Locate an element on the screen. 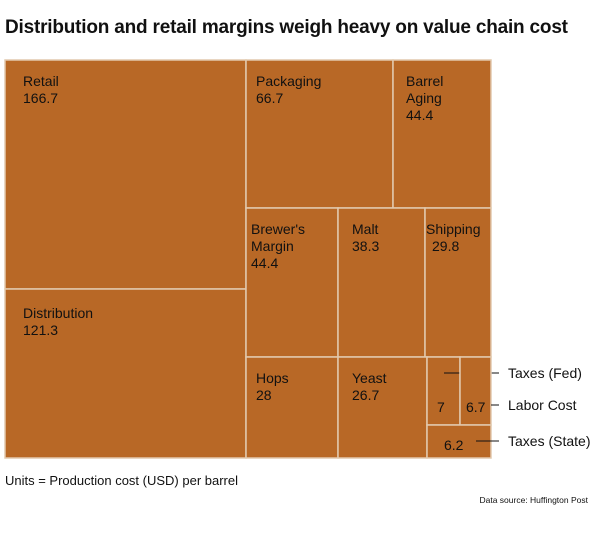  tile-label-shipping: Shipping is located at coordinates (453, 229).